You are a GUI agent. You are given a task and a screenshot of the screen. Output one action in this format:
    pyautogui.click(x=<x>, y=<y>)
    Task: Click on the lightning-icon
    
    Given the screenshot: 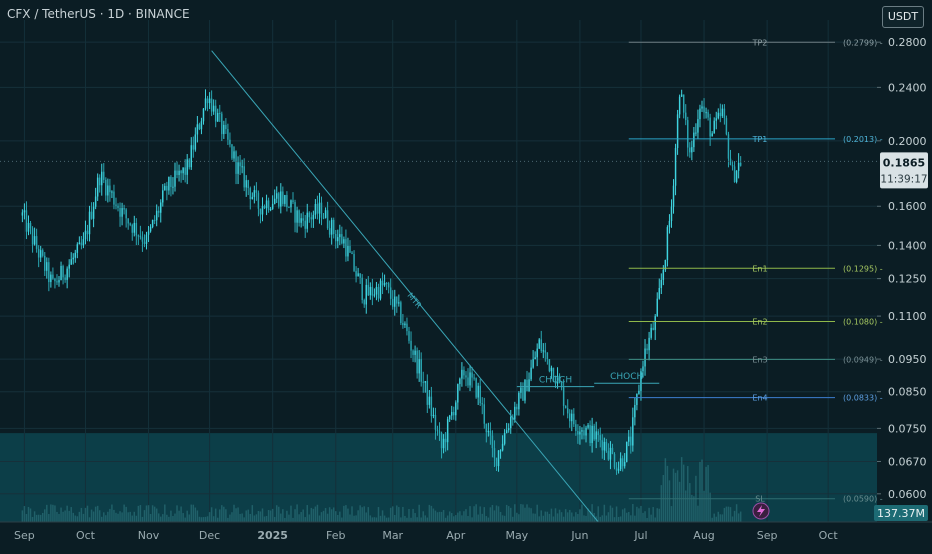 What is the action you would take?
    pyautogui.click(x=761, y=511)
    